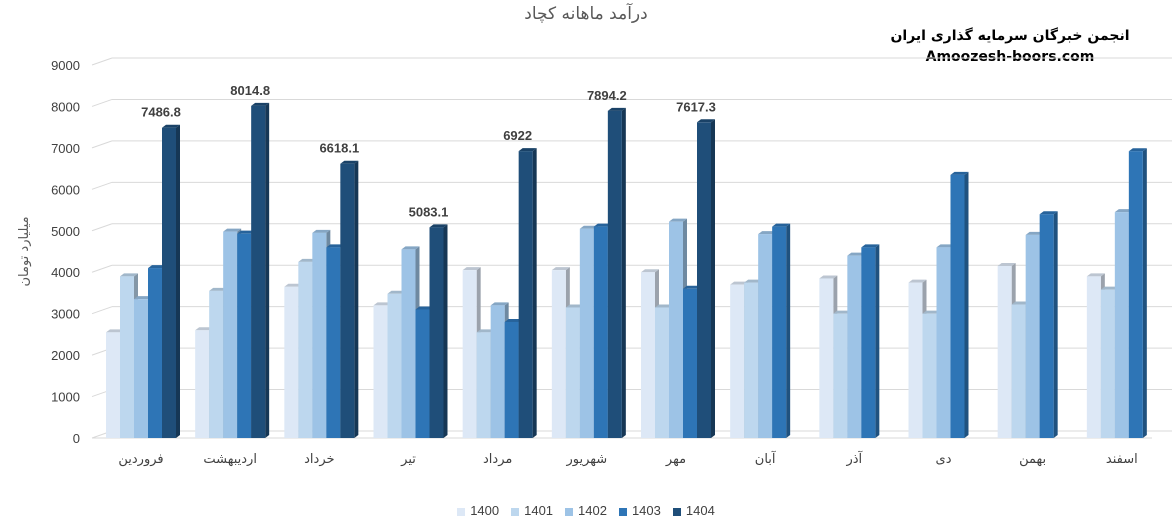 This screenshot has width=1172, height=527. What do you see at coordinates (24, 251) in the screenshot?
I see `y-axis-title: میلیارد تومان` at bounding box center [24, 251].